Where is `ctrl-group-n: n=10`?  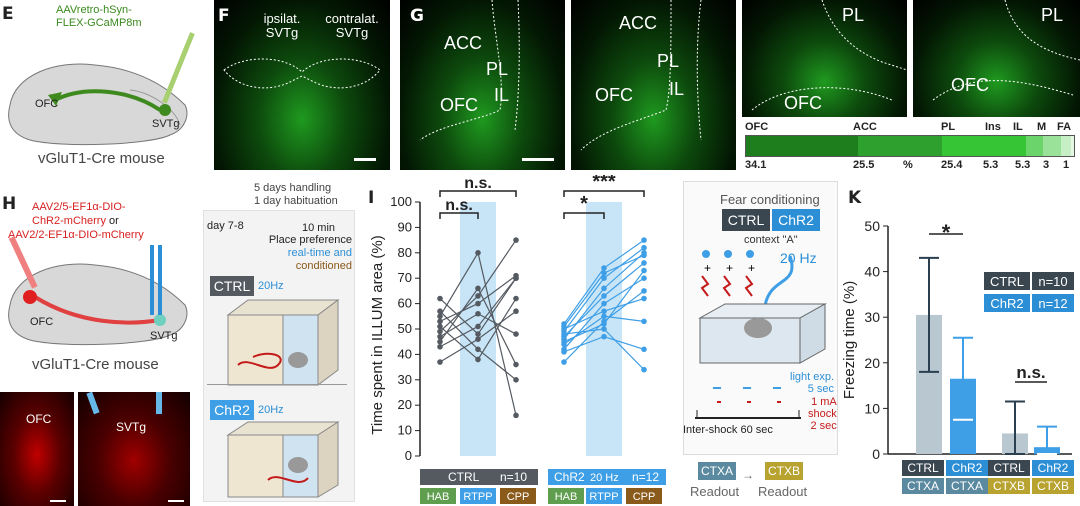 ctrl-group-n: n=10 is located at coordinates (513, 477).